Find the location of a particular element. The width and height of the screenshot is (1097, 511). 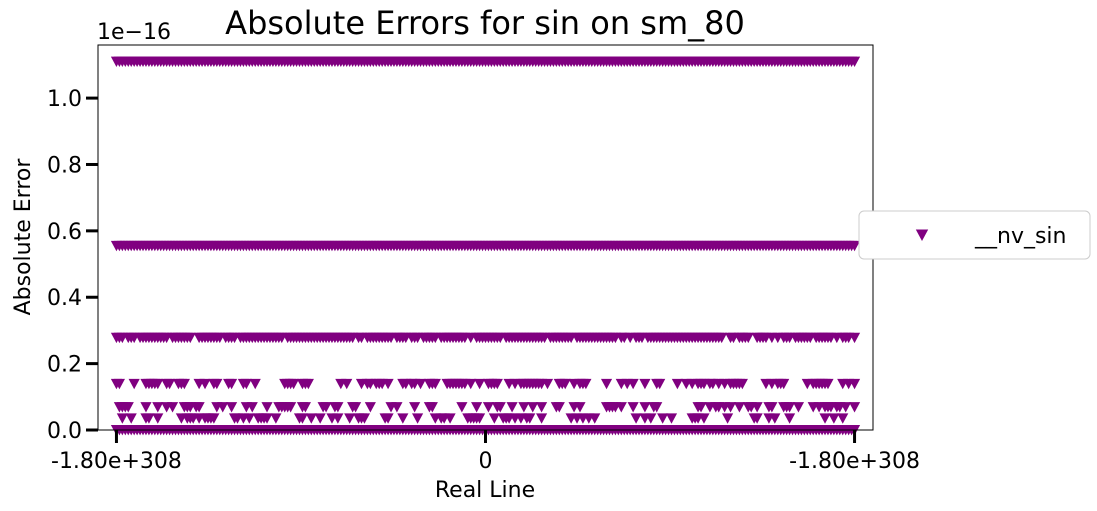

y-tick-label: 0.2 is located at coordinates (64, 365).